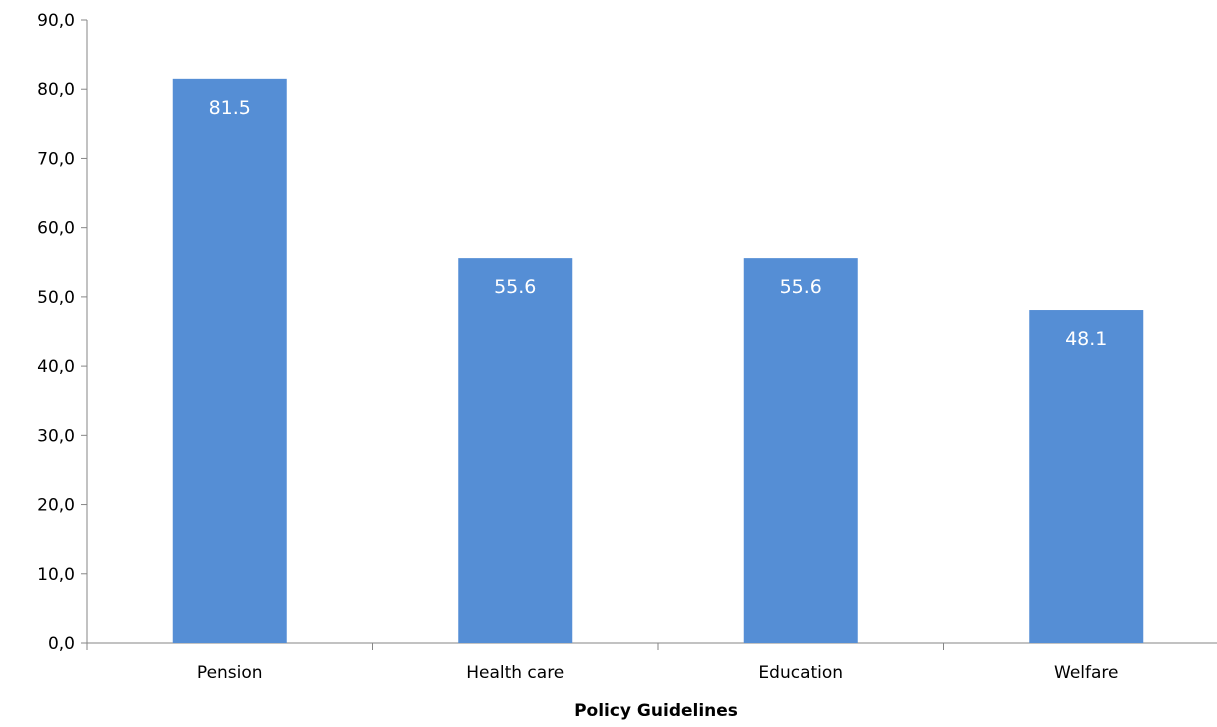 Image resolution: width=1217 pixels, height=727 pixels. Describe the element at coordinates (56, 90) in the screenshot. I see `y-tick-label: 80,0` at that location.